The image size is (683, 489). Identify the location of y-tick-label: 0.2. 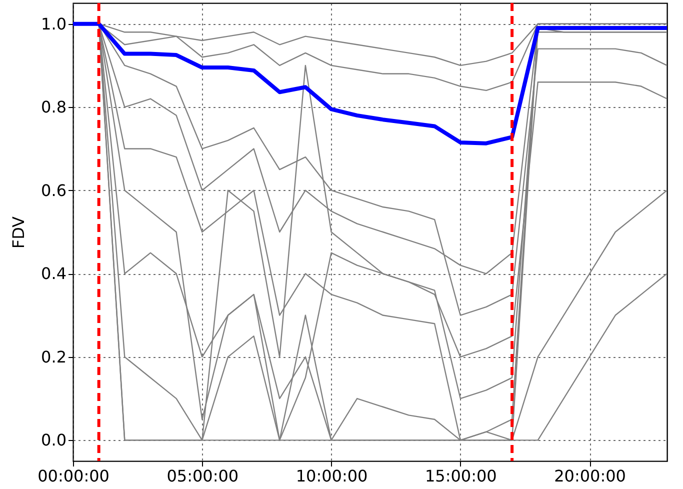
(53, 356).